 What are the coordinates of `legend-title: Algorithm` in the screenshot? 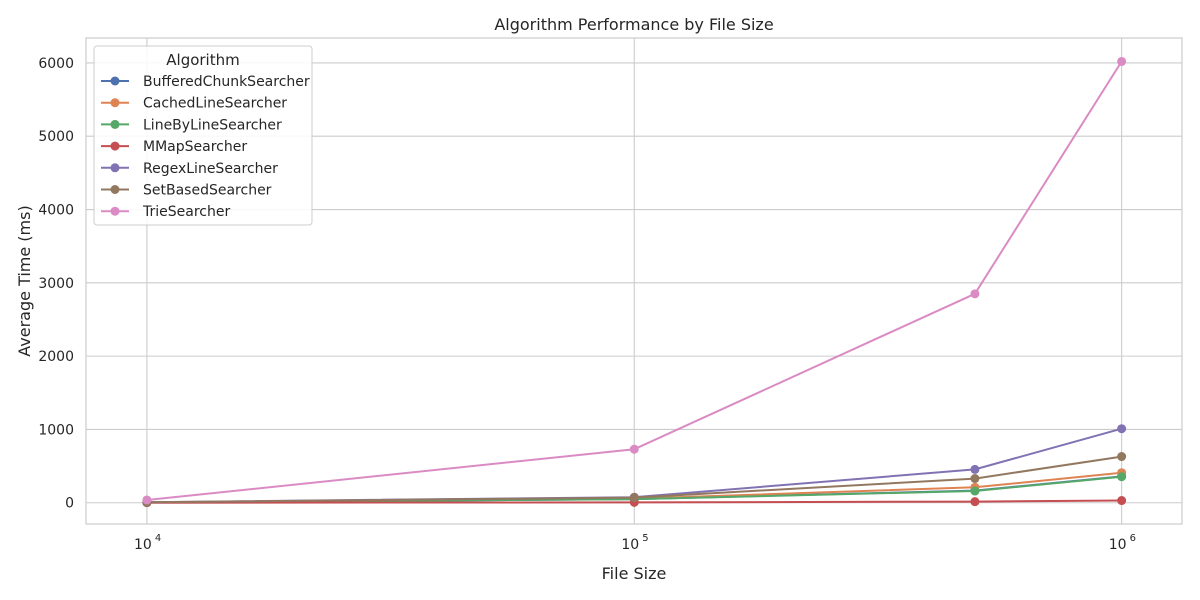 It's located at (202, 60).